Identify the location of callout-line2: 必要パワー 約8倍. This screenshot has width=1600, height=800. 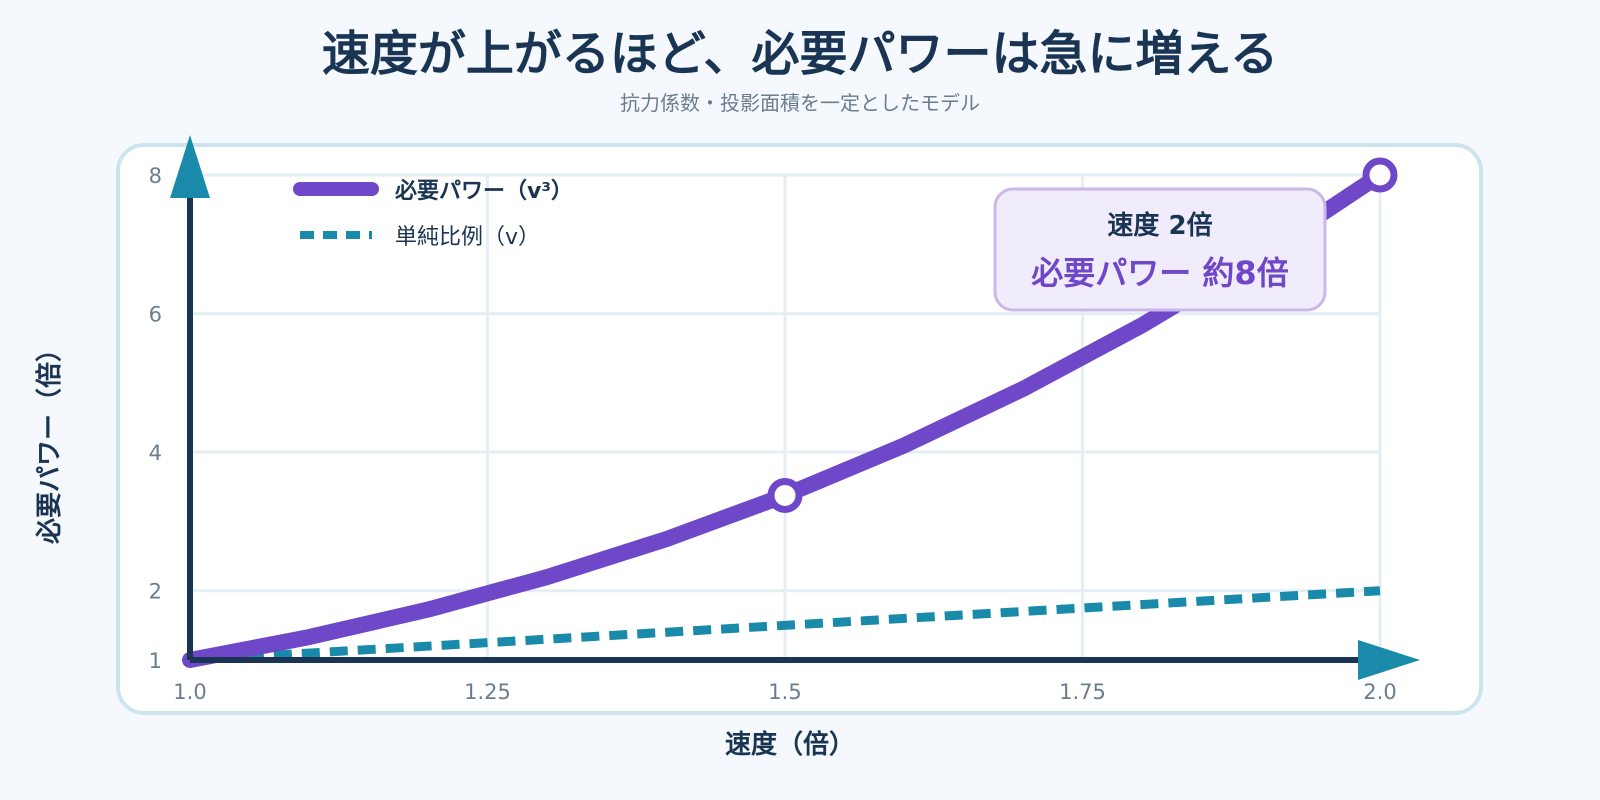
(1159, 273).